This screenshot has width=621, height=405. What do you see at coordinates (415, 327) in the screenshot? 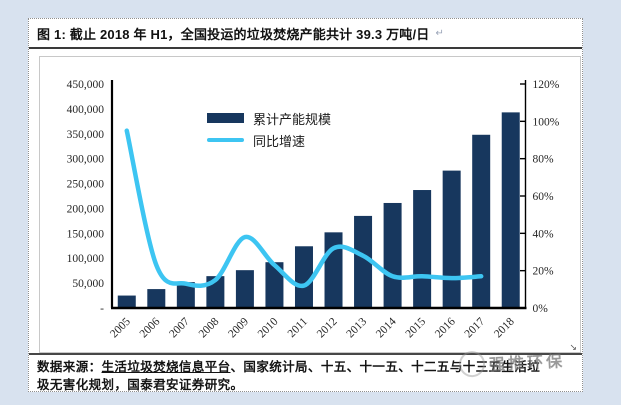
I see `x-axis-label: 2015` at bounding box center [415, 327].